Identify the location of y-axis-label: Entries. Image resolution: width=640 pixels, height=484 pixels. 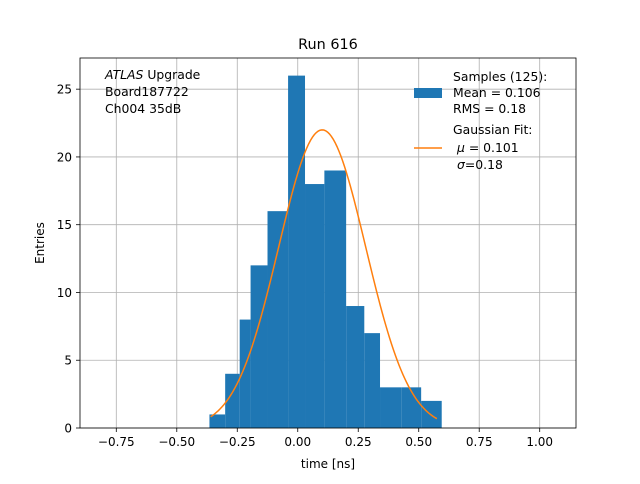
(40, 243).